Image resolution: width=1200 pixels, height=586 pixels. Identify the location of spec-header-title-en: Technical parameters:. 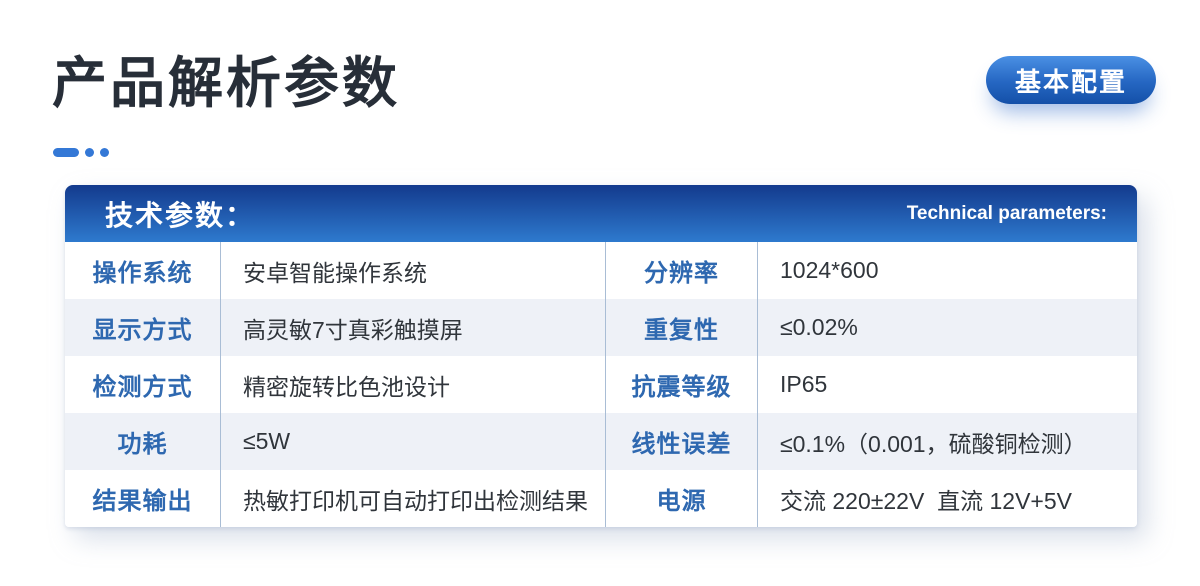
(1006, 213).